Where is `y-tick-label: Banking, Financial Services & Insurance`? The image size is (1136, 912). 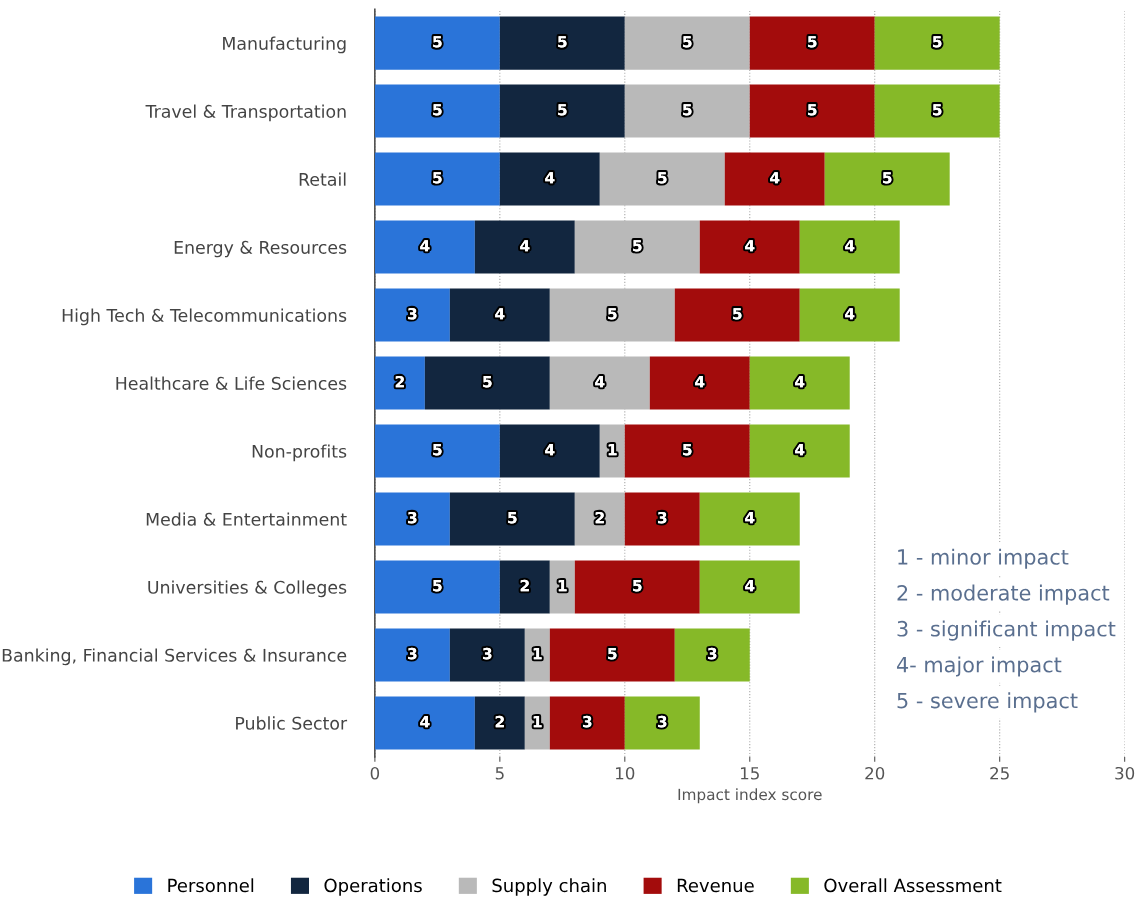 y-tick-label: Banking, Financial Services & Insurance is located at coordinates (174, 657).